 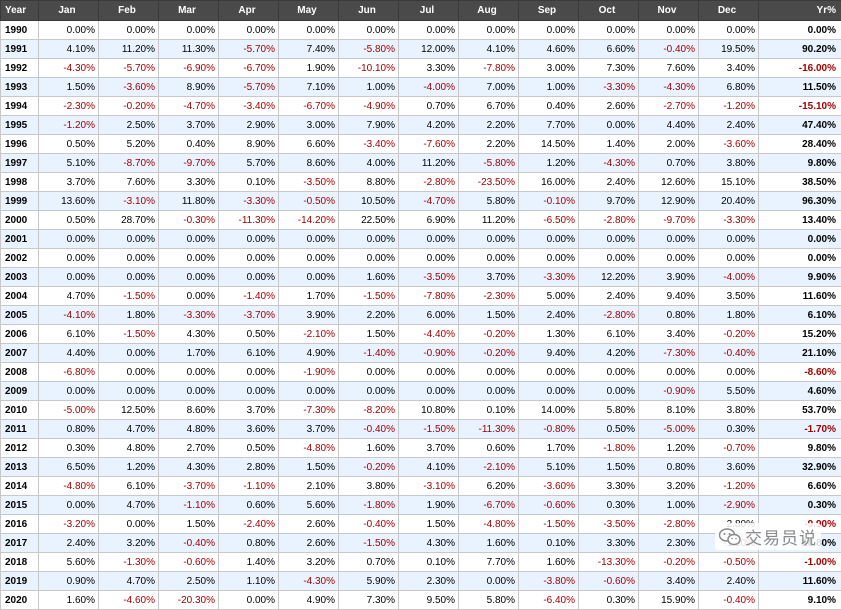 What do you see at coordinates (549, 296) in the screenshot?
I see `monthly-return-cell: 5.00%` at bounding box center [549, 296].